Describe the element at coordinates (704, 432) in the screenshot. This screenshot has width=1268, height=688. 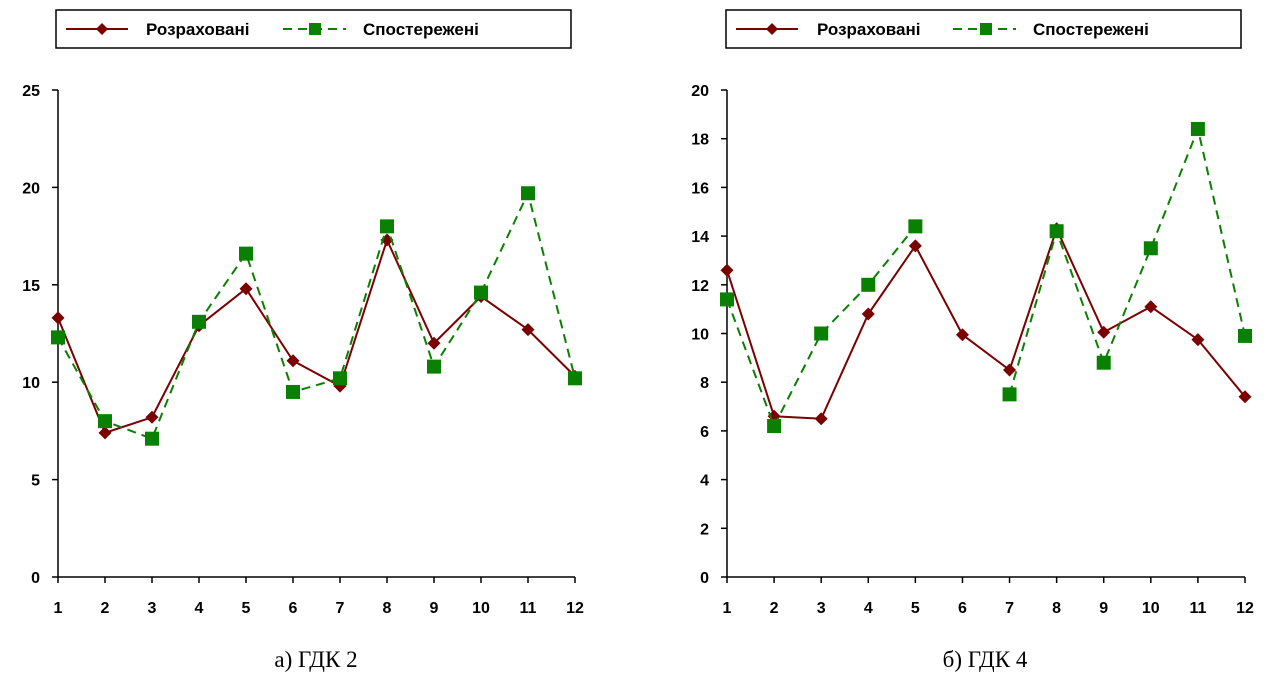
I see `y-tick-label: 6` at that location.